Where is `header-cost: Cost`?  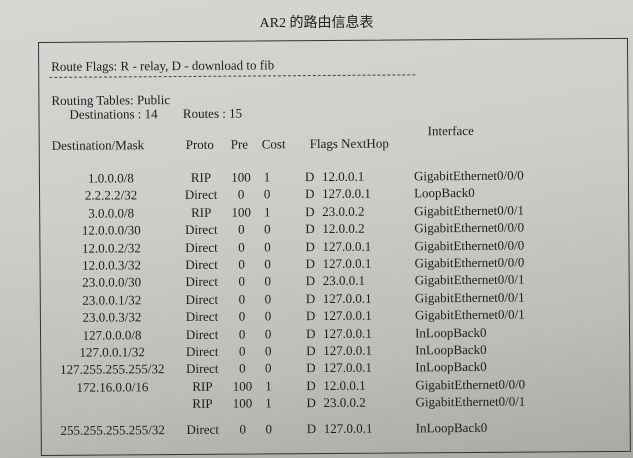
header-cost: Cost is located at coordinates (273, 144).